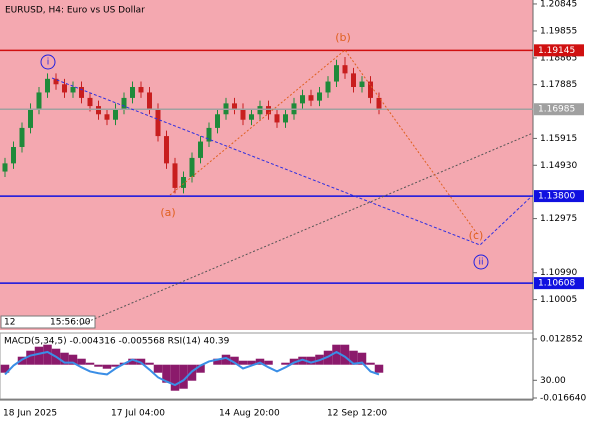 Image resolution: width=596 pixels, height=429 pixels. I want to click on wave-label: (b), so click(343, 37).